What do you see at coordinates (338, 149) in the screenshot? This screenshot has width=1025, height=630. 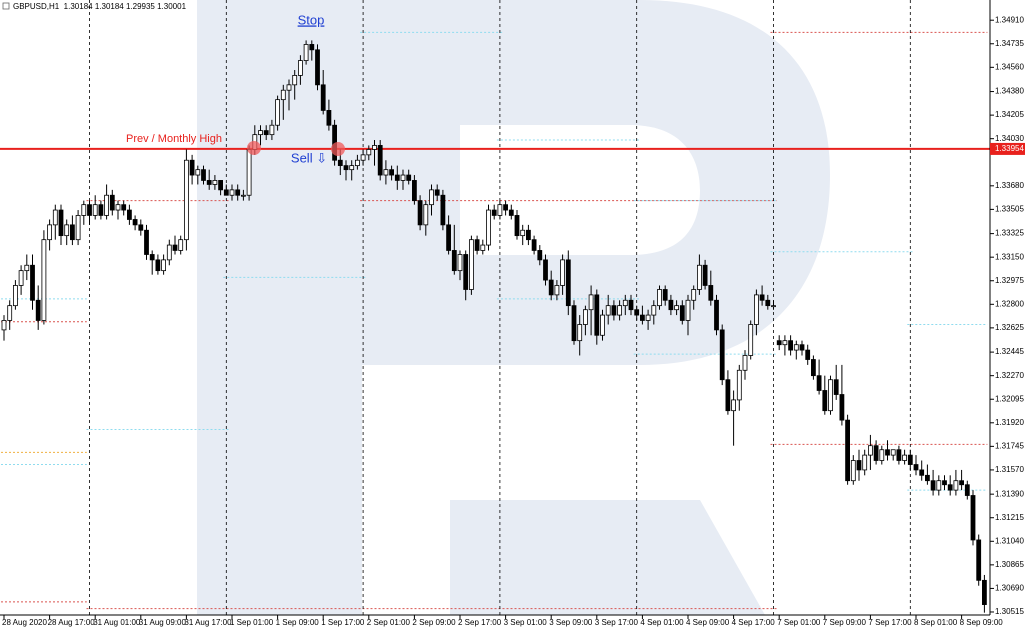 I see `entry-marker` at bounding box center [338, 149].